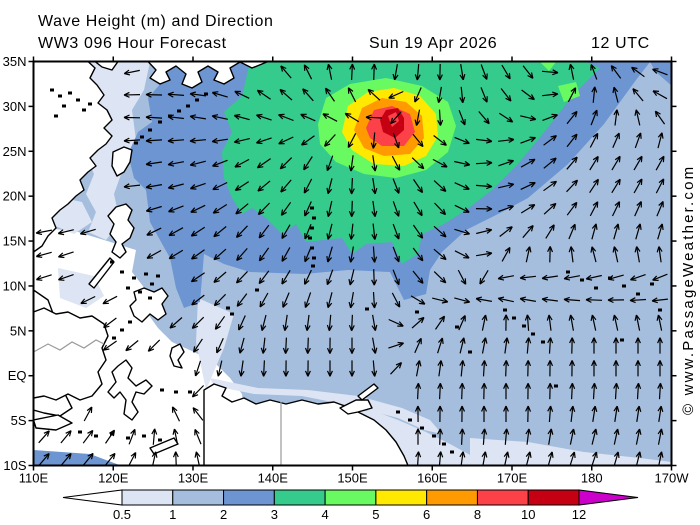 The width and height of the screenshot is (700, 525). What do you see at coordinates (92, 497) in the screenshot?
I see `colorbar-underflow-arrow` at bounding box center [92, 497].